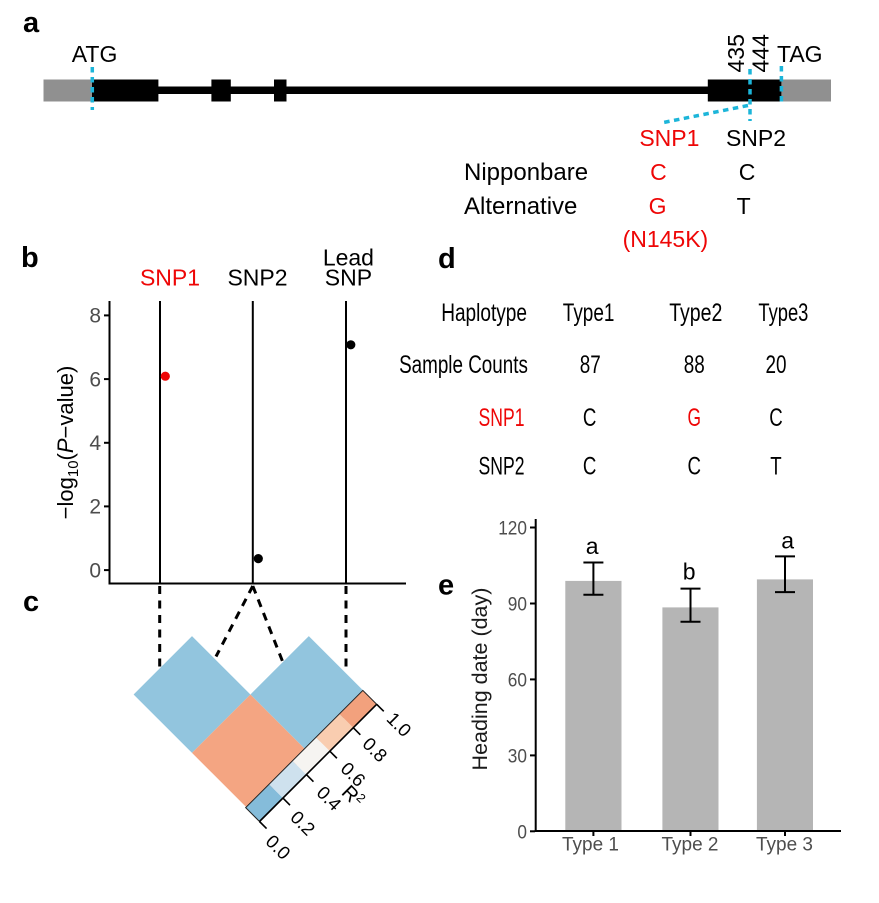 The height and width of the screenshot is (903, 879). What do you see at coordinates (761, 53) in the screenshot?
I see `svg-text: 444` at bounding box center [761, 53].